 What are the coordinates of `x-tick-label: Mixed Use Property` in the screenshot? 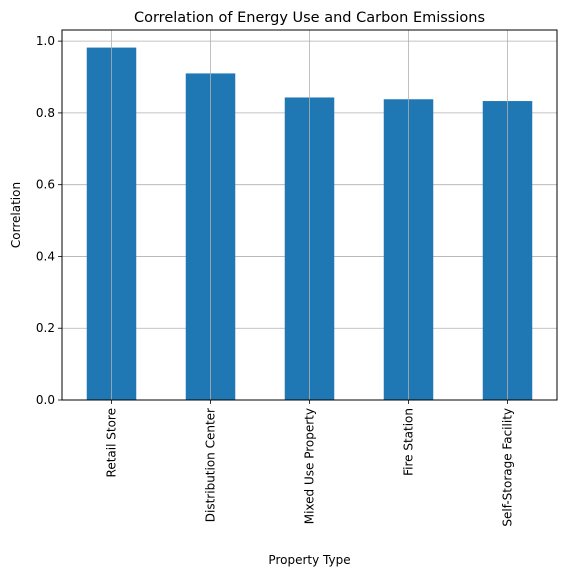 It's located at (310, 466).